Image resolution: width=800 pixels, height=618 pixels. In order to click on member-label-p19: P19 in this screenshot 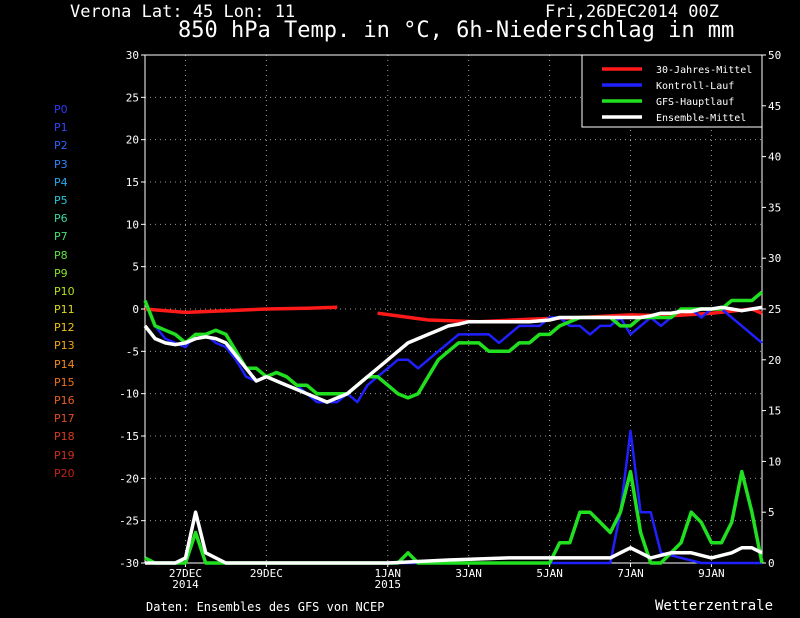, I will do `click(64, 455)`.